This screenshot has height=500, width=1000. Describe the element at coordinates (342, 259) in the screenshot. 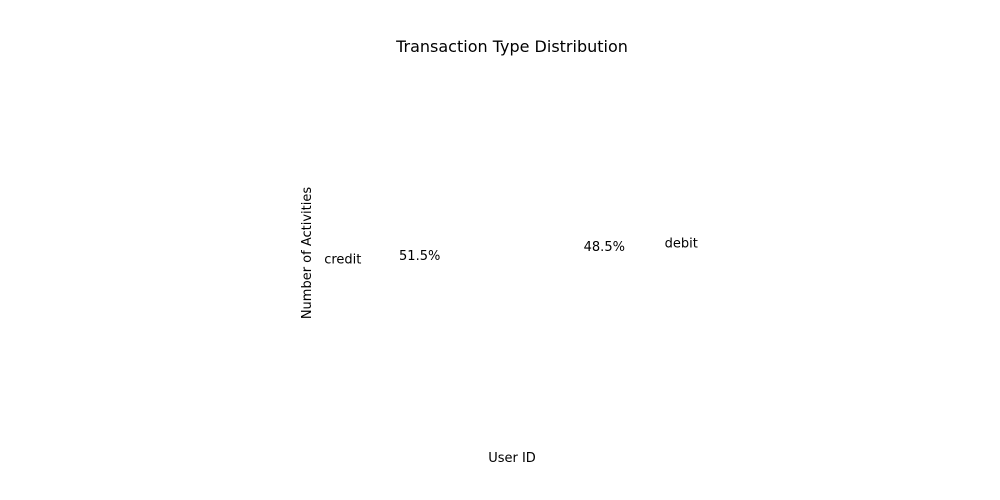

I see `pie-category-label-credit: credit` at that location.